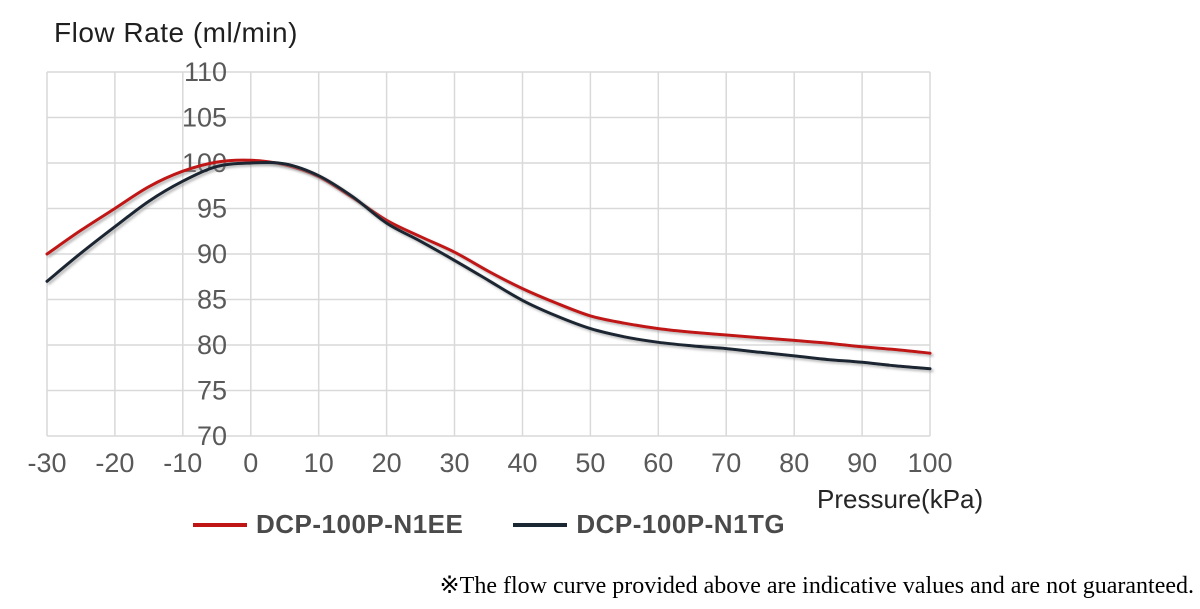  What do you see at coordinates (212, 300) in the screenshot?
I see `y-tick-label: 85` at bounding box center [212, 300].